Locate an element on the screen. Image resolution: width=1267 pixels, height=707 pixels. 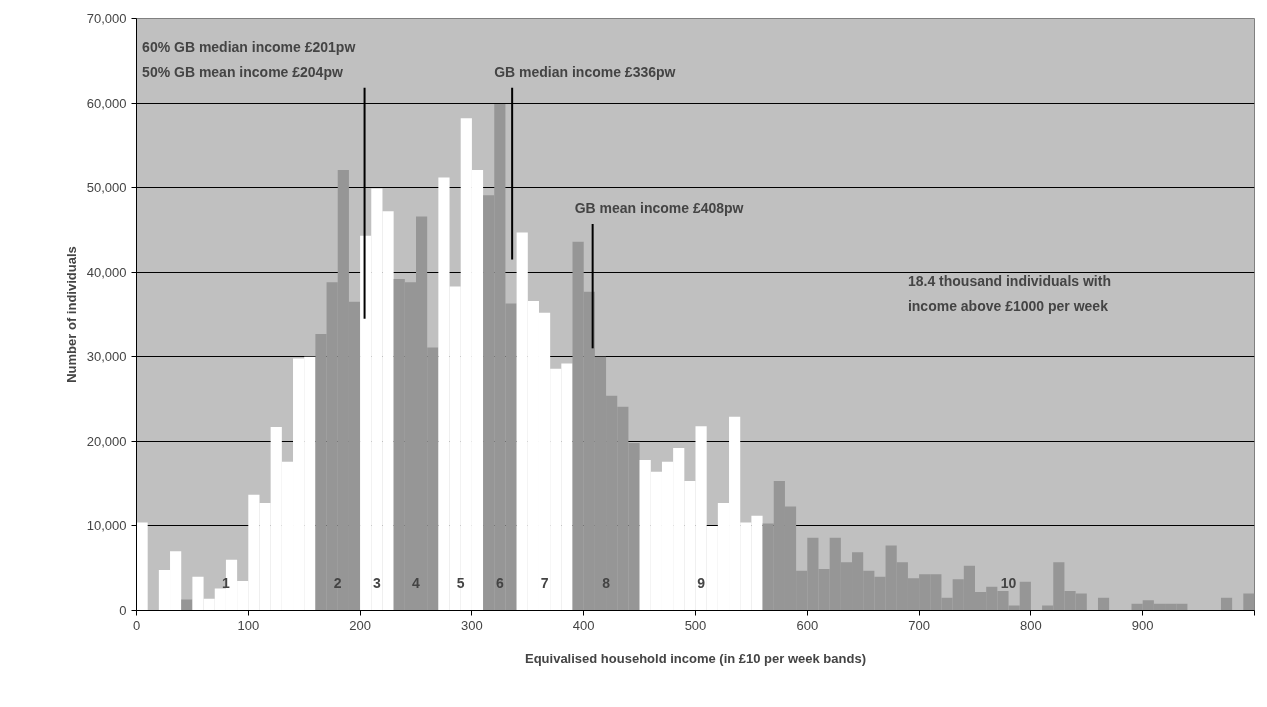
annotation: 5 is located at coordinates (460, 582).